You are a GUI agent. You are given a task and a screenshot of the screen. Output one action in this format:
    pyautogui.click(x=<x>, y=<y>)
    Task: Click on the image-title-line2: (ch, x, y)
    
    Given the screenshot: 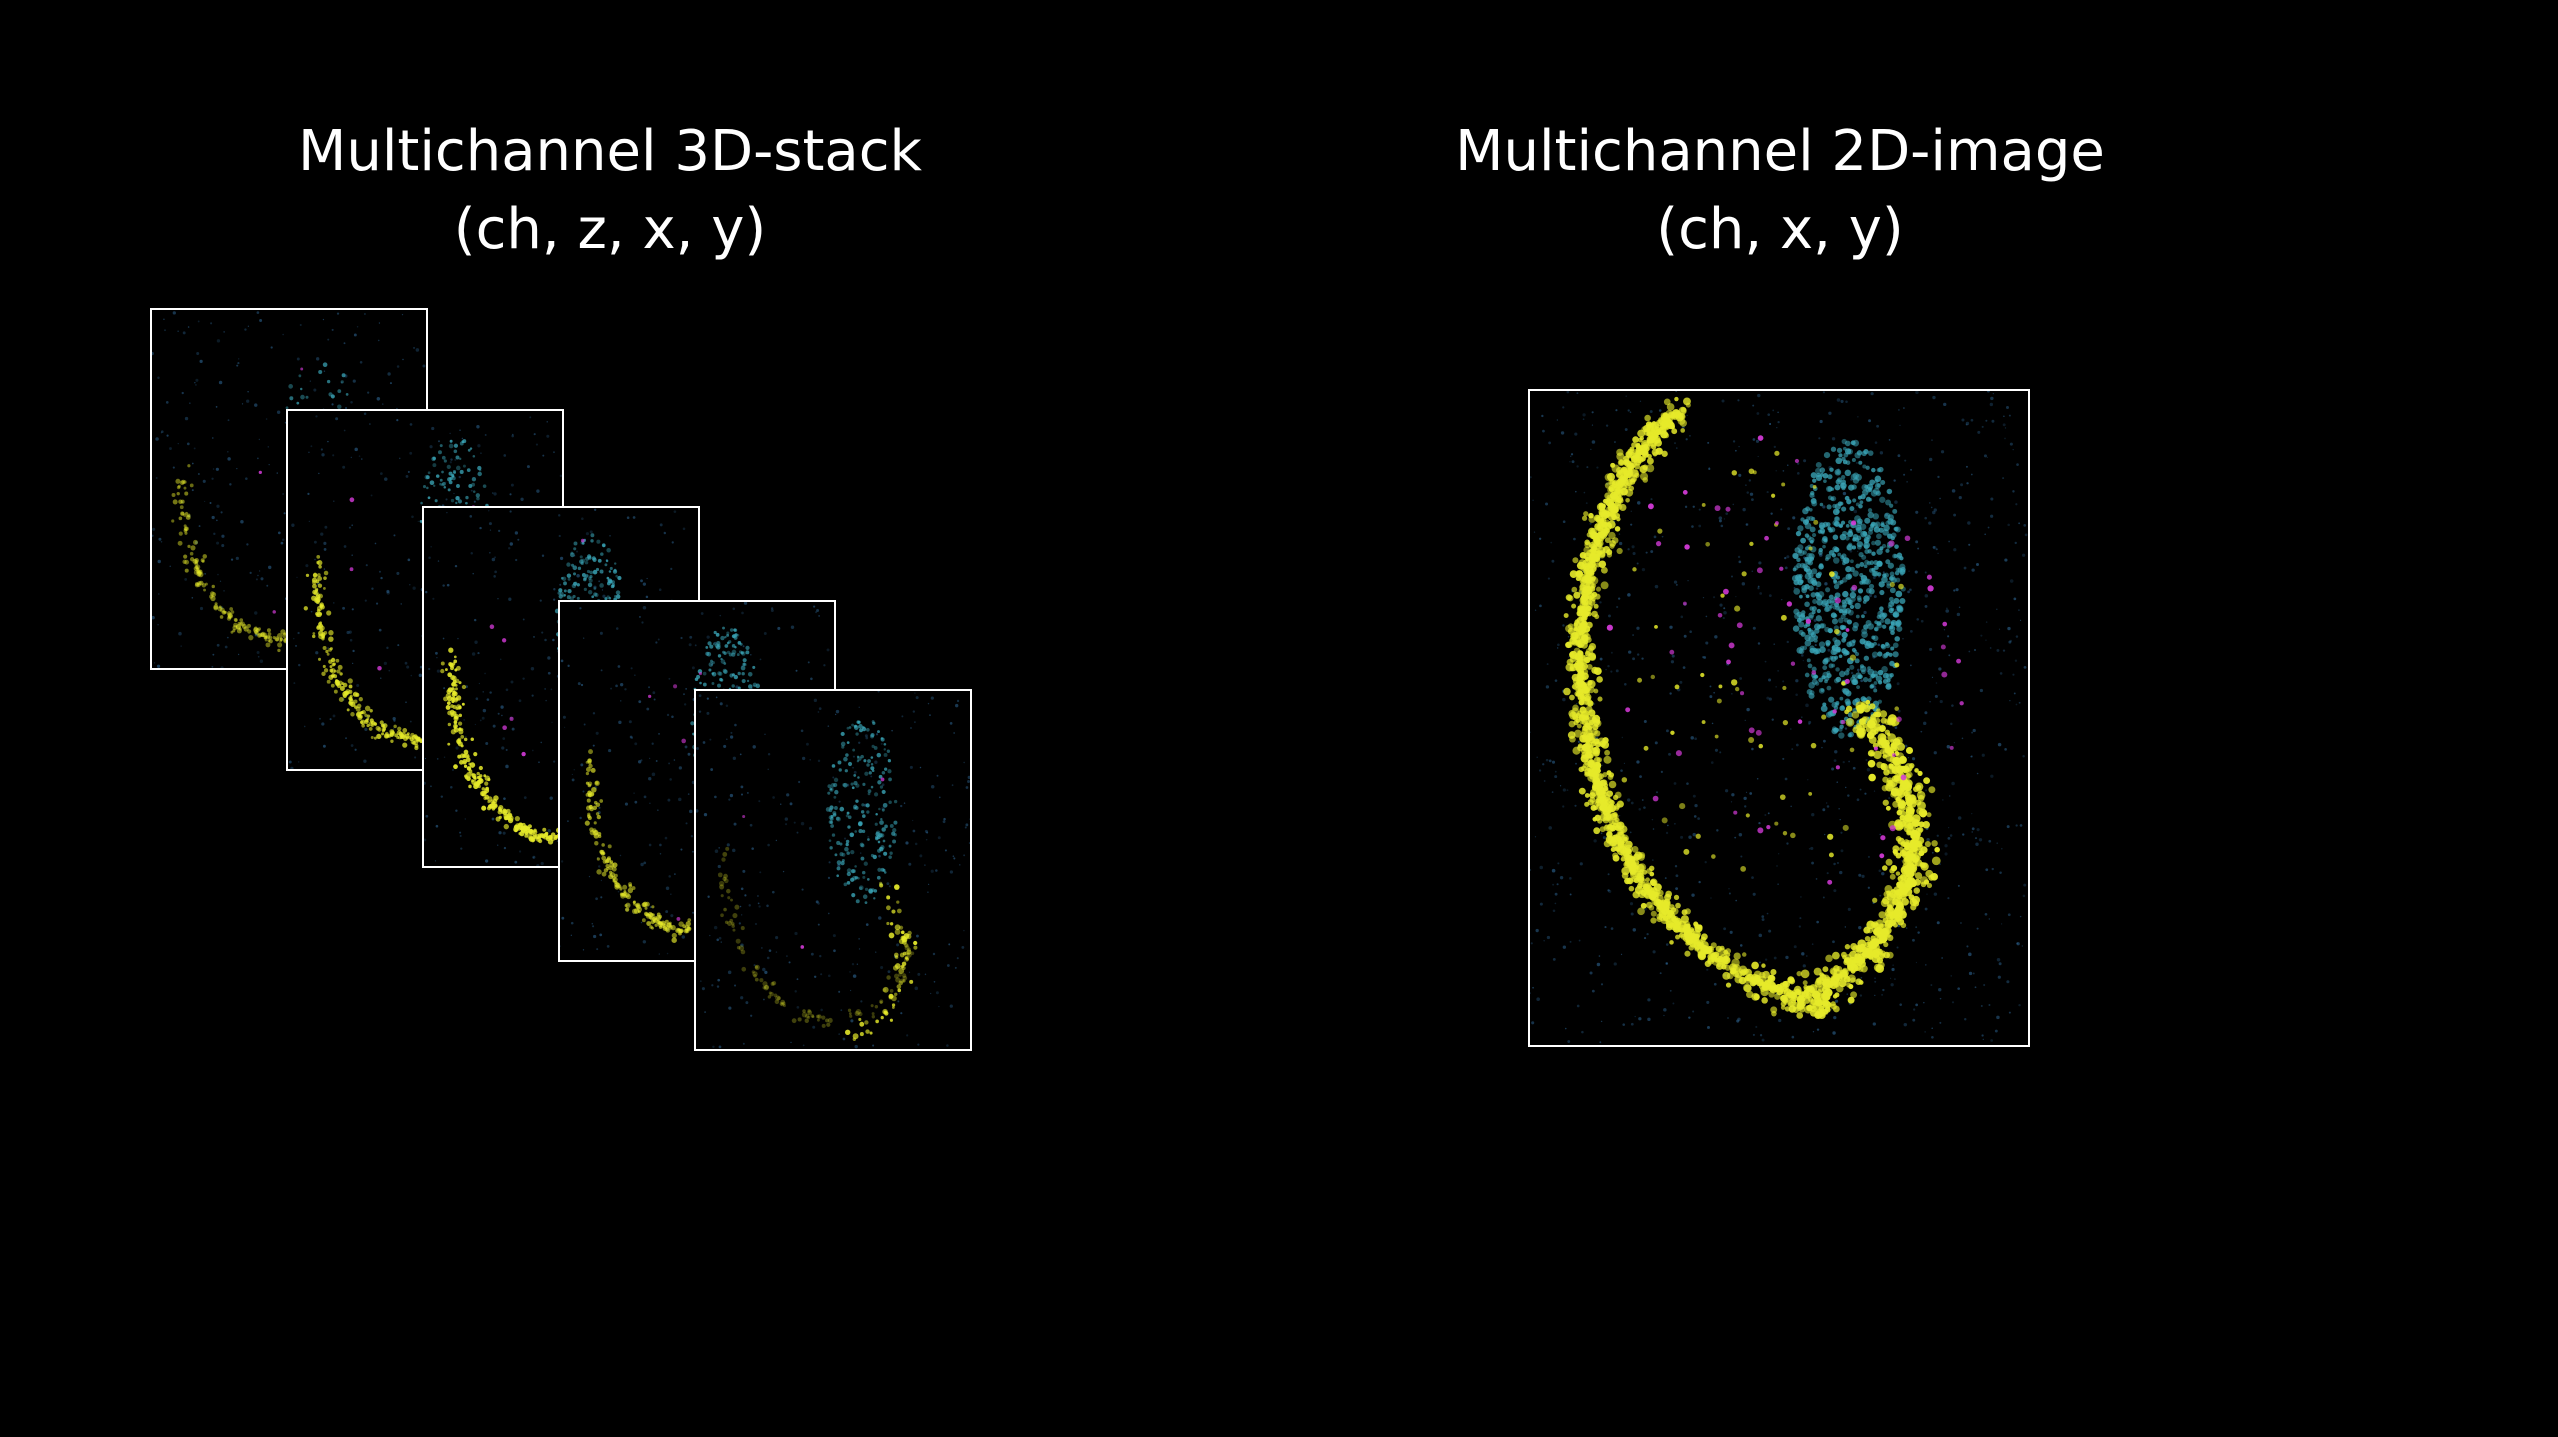 What is the action you would take?
    pyautogui.click(x=1780, y=229)
    